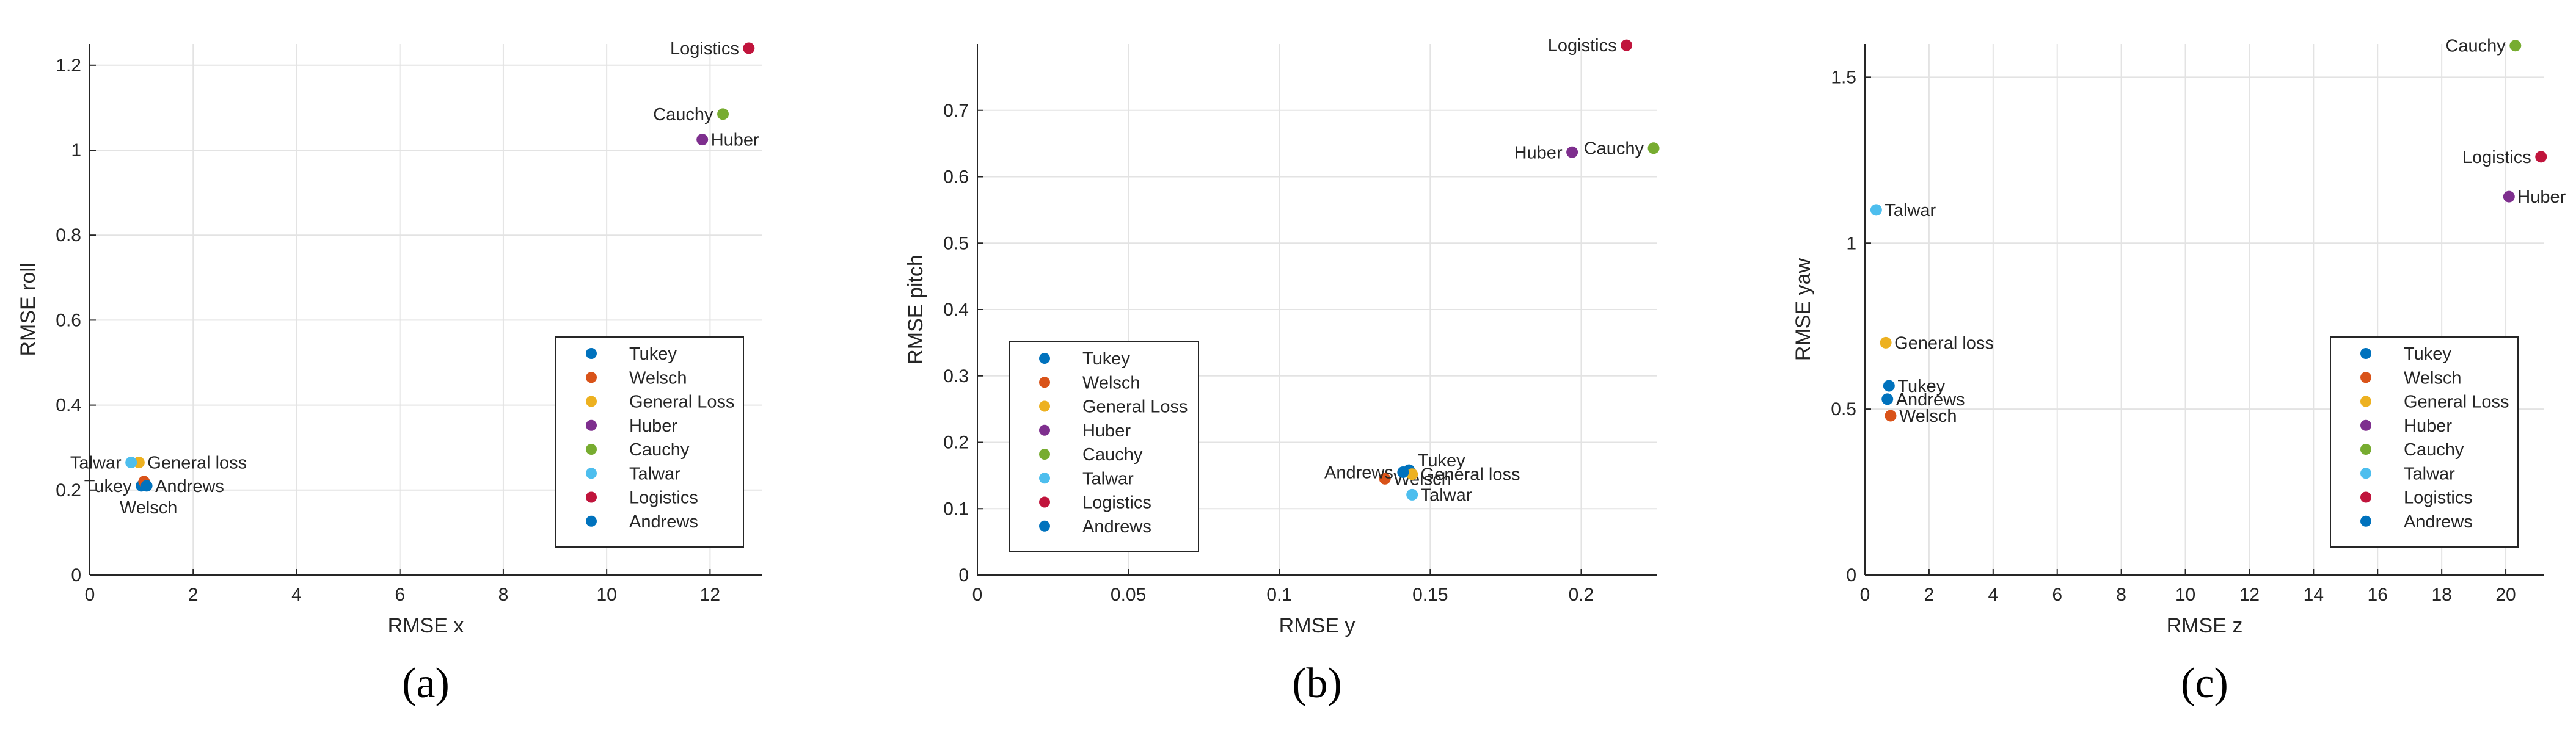 The image size is (2576, 746). Describe the element at coordinates (1403, 472) in the screenshot. I see `data-point-andrews` at that location.